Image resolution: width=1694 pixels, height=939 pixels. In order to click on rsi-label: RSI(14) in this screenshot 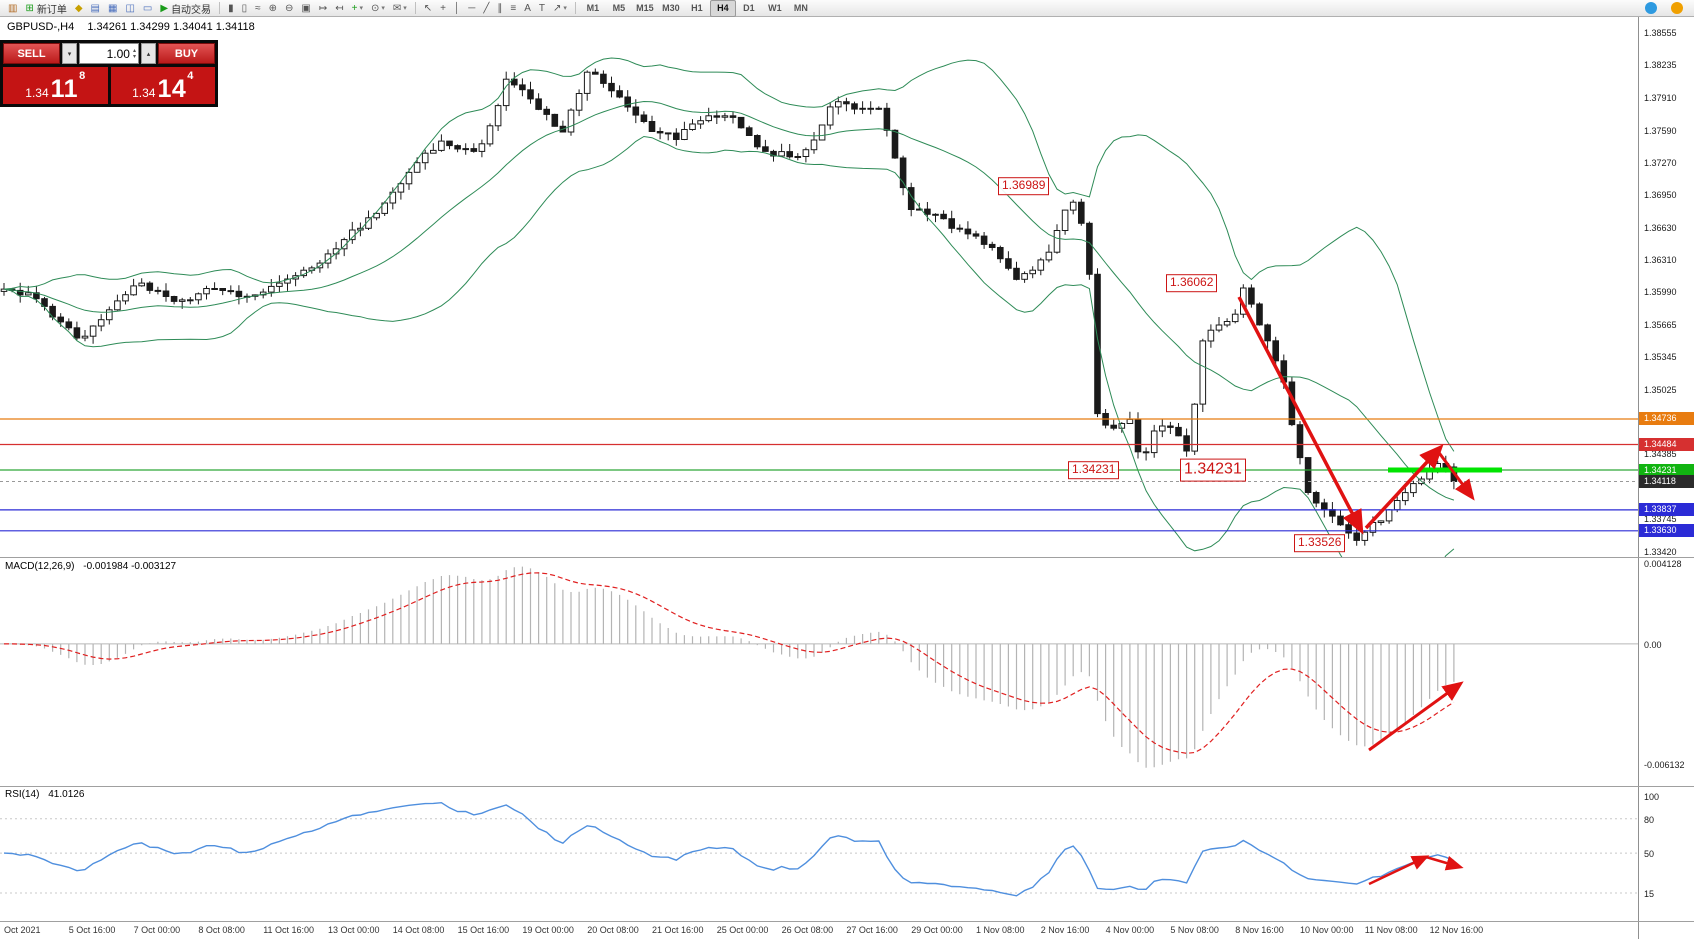, I will do `click(22, 794)`.